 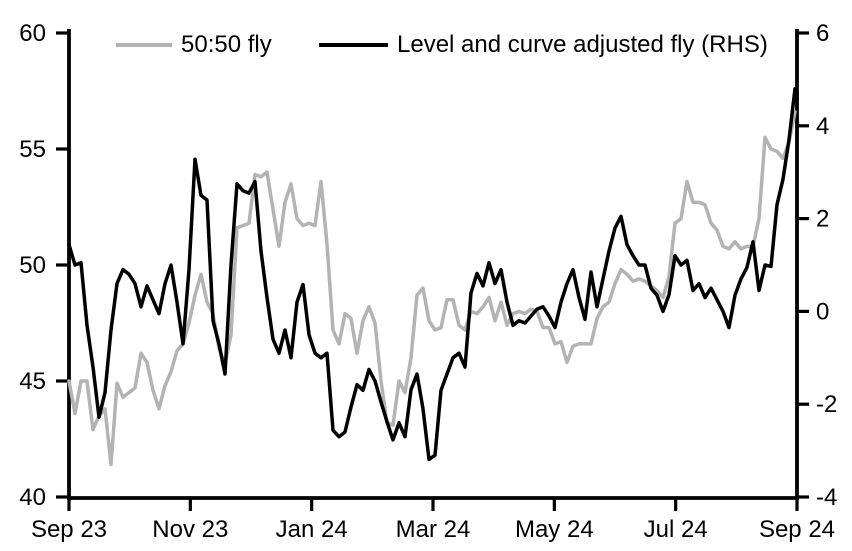 I want to click on x-axis-tick-label: May 24, so click(x=554, y=529).